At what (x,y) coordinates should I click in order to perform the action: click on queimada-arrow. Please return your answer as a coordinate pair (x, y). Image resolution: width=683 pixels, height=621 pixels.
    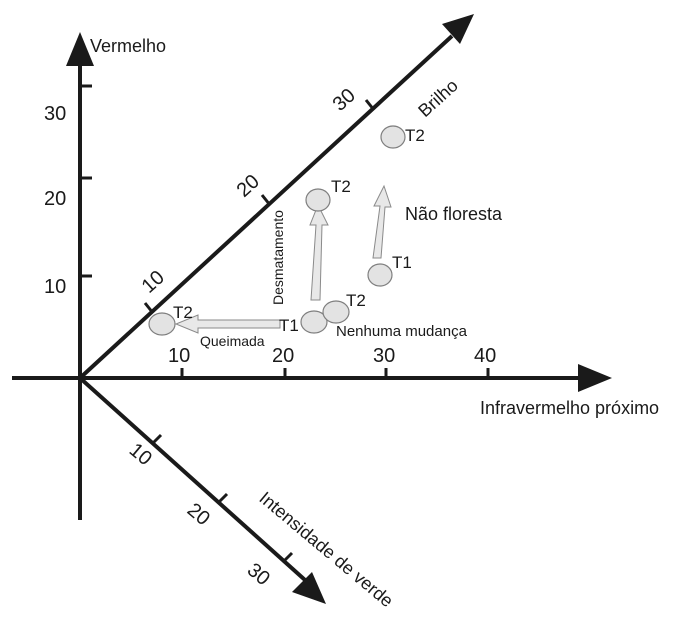
    Looking at the image, I should click on (227, 324).